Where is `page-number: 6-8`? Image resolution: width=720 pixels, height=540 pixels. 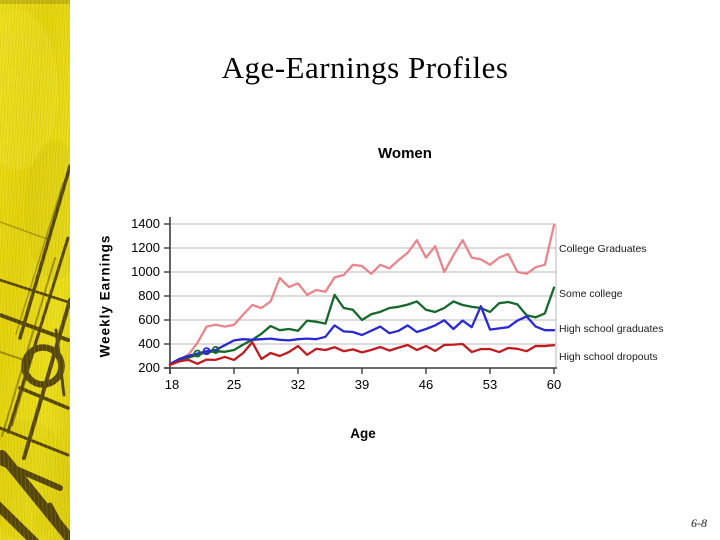 page-number: 6-8 is located at coordinates (699, 523).